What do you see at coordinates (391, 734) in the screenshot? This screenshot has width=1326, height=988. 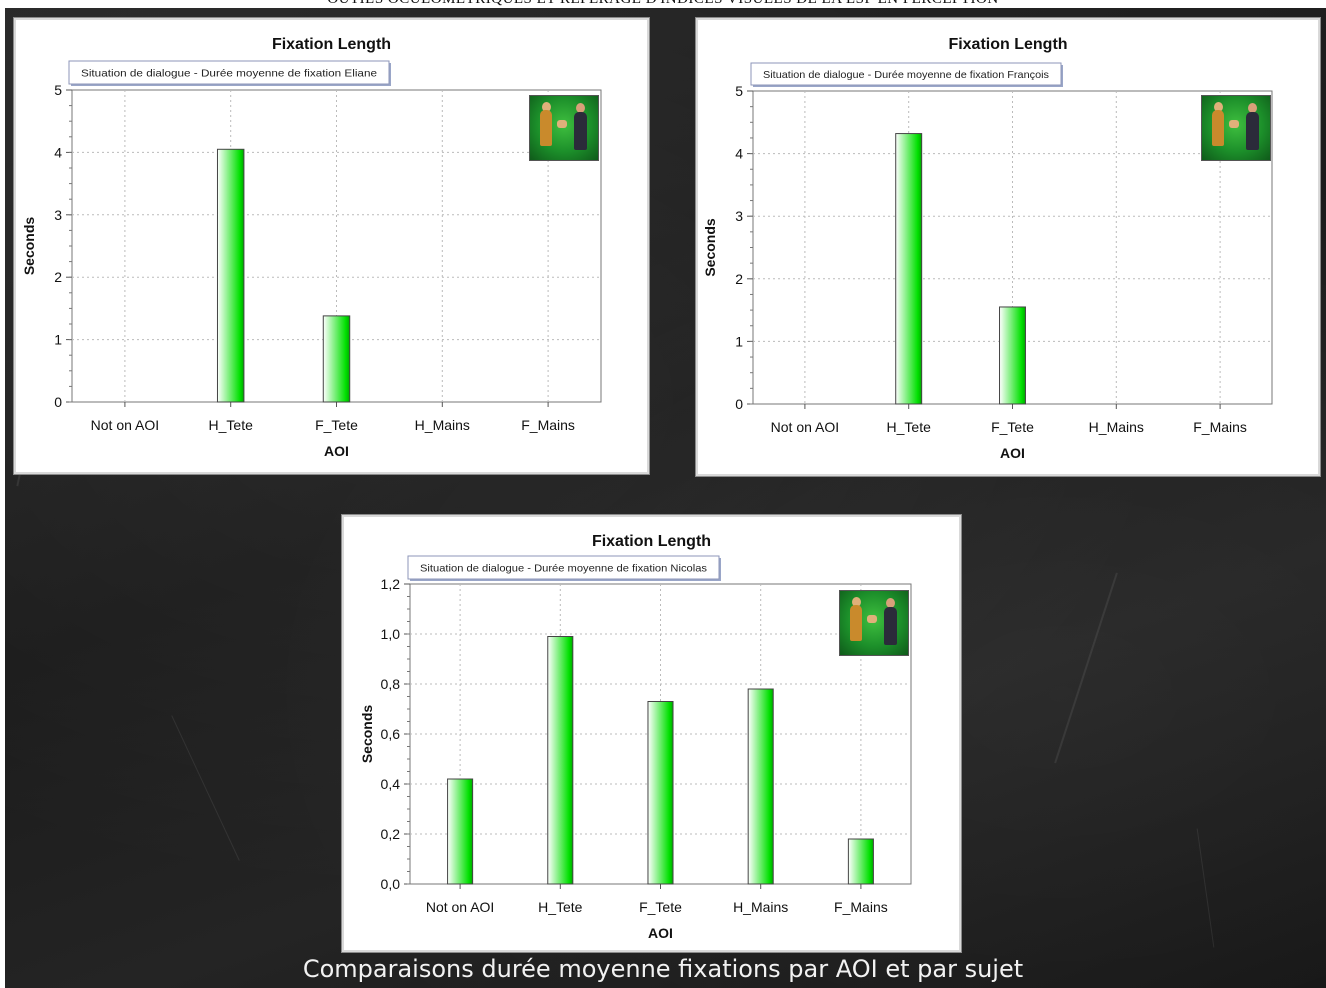 I see `y-tick-label: 0,6` at bounding box center [391, 734].